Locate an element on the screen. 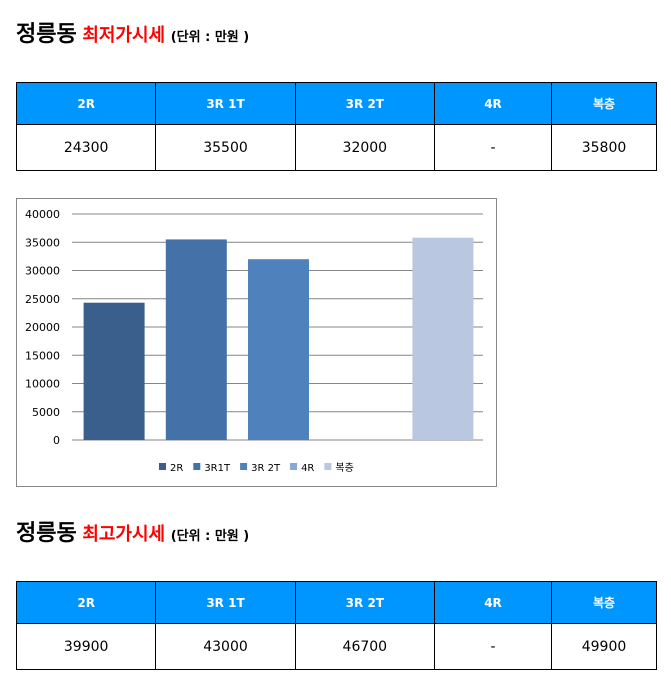 The width and height of the screenshot is (671, 684). bar-3R 2T is located at coordinates (278, 349).